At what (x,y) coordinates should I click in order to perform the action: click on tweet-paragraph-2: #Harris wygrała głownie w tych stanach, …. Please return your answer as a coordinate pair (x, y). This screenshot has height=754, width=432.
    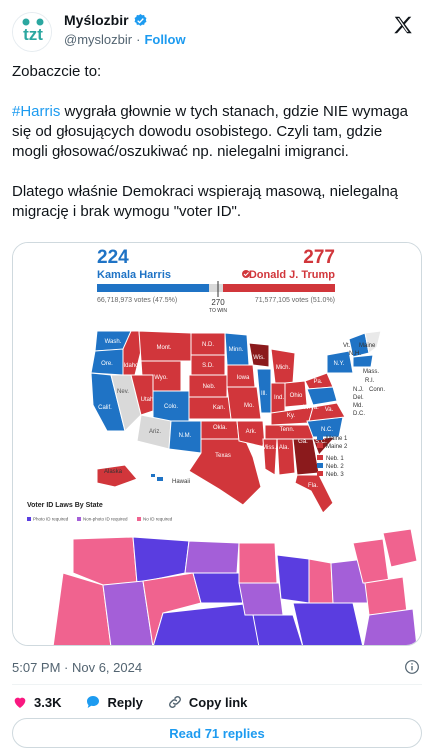
    Looking at the image, I should click on (210, 131).